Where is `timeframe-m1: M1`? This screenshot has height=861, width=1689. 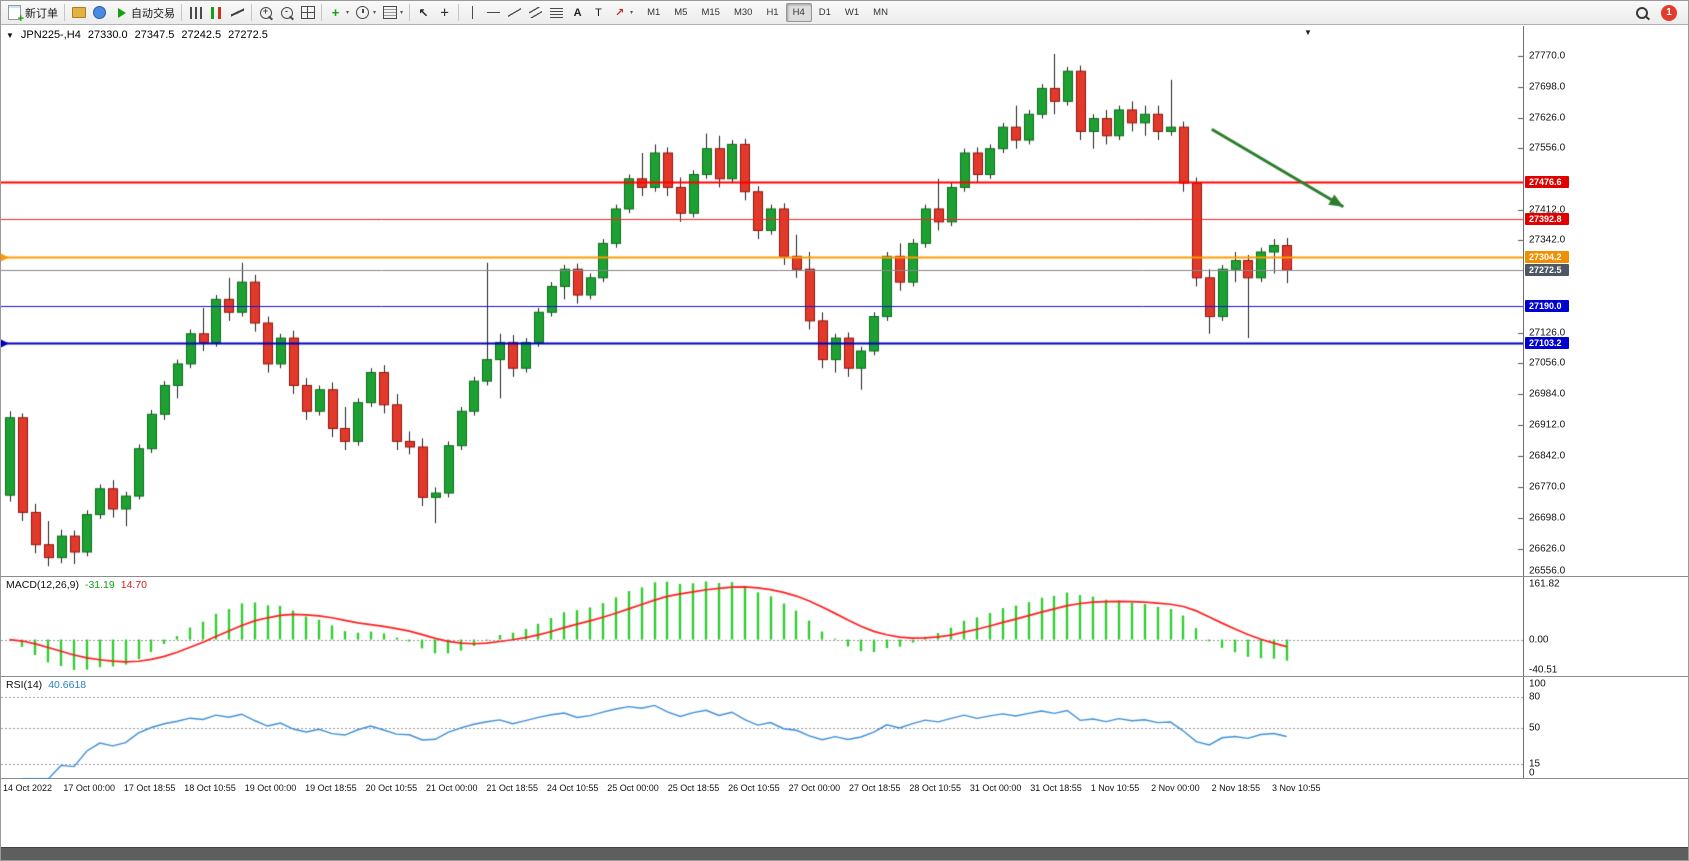 timeframe-m1: M1 is located at coordinates (654, 12).